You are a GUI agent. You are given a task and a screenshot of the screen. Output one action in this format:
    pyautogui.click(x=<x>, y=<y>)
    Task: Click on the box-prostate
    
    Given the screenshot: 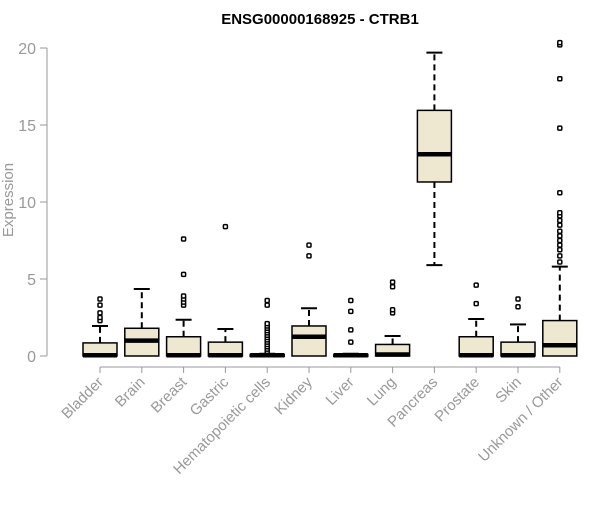 What is the action you would take?
    pyautogui.click(x=476, y=320)
    